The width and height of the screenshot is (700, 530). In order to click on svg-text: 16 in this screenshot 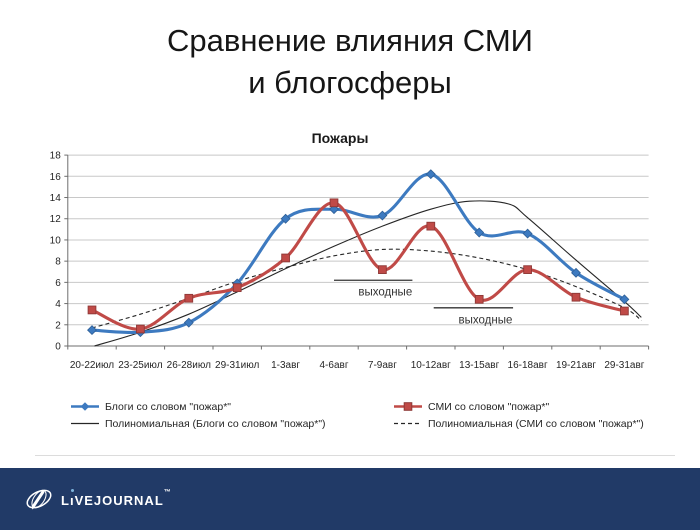, I will do `click(56, 177)`.